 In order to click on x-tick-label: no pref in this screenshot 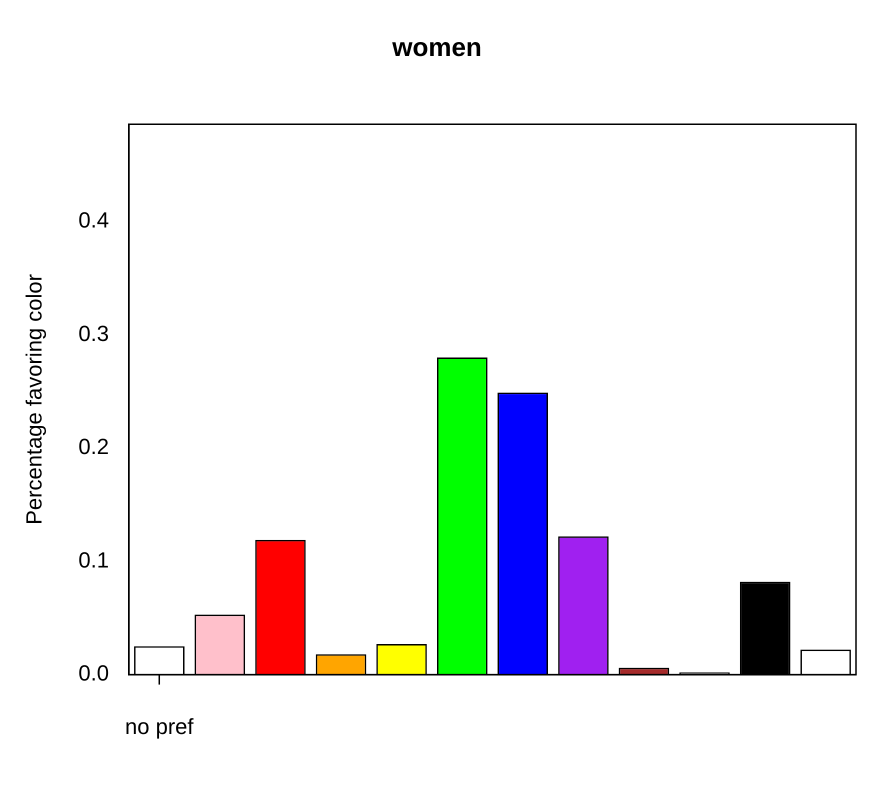, I will do `click(159, 726)`.